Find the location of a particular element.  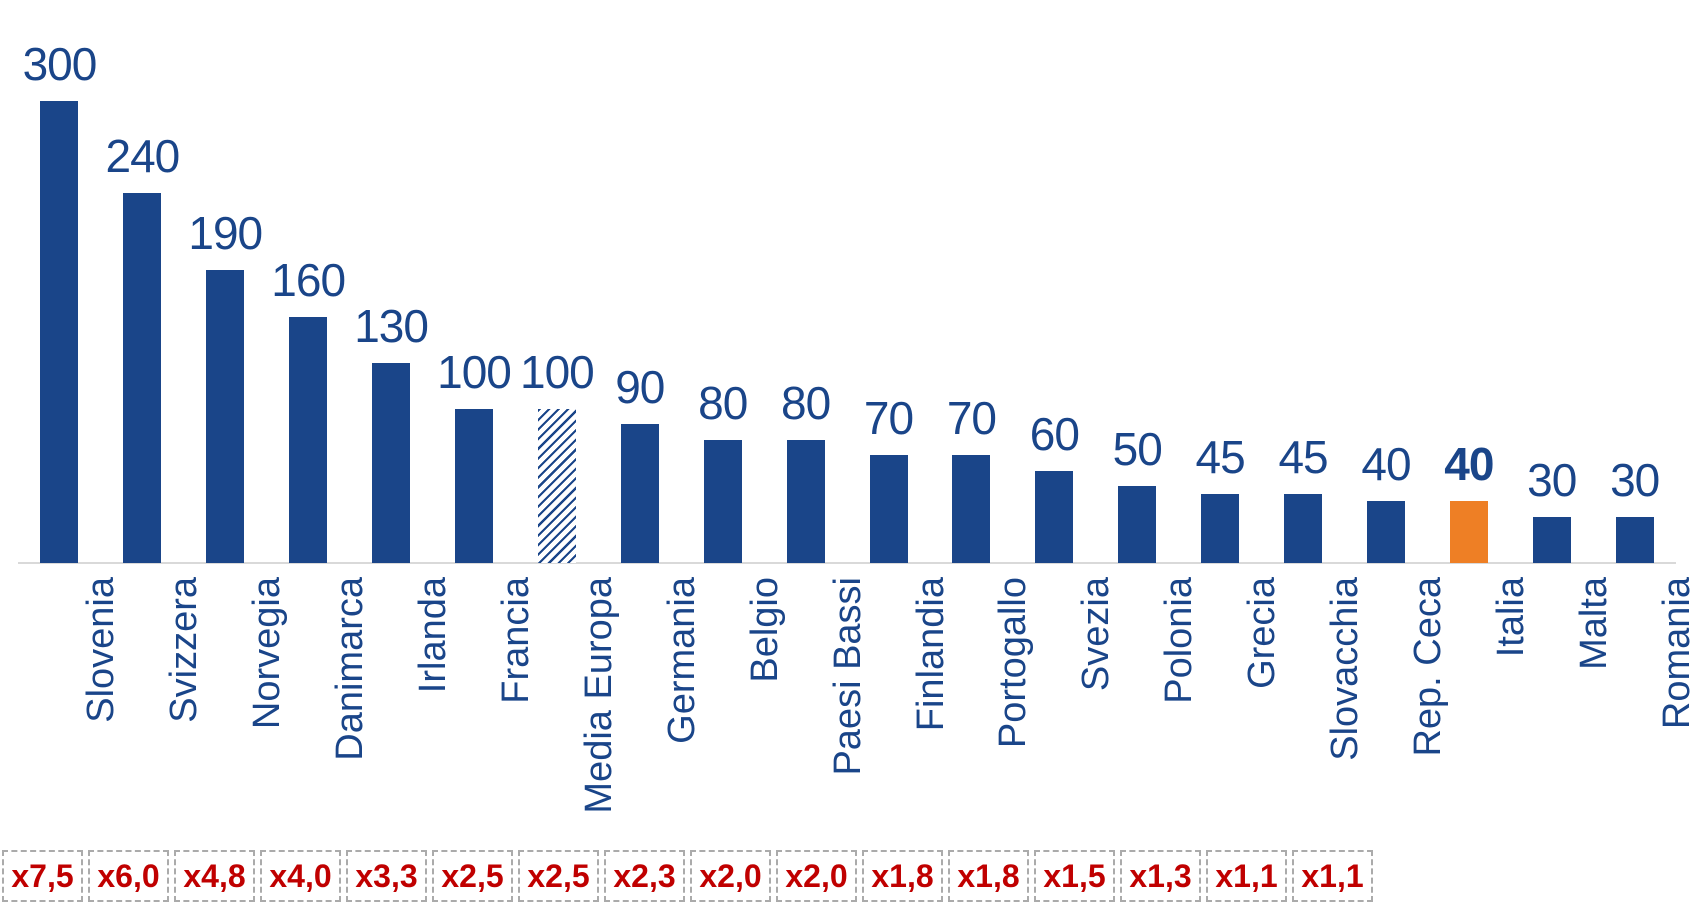

bar-column: 40 Italia is located at coordinates (1479, 462).